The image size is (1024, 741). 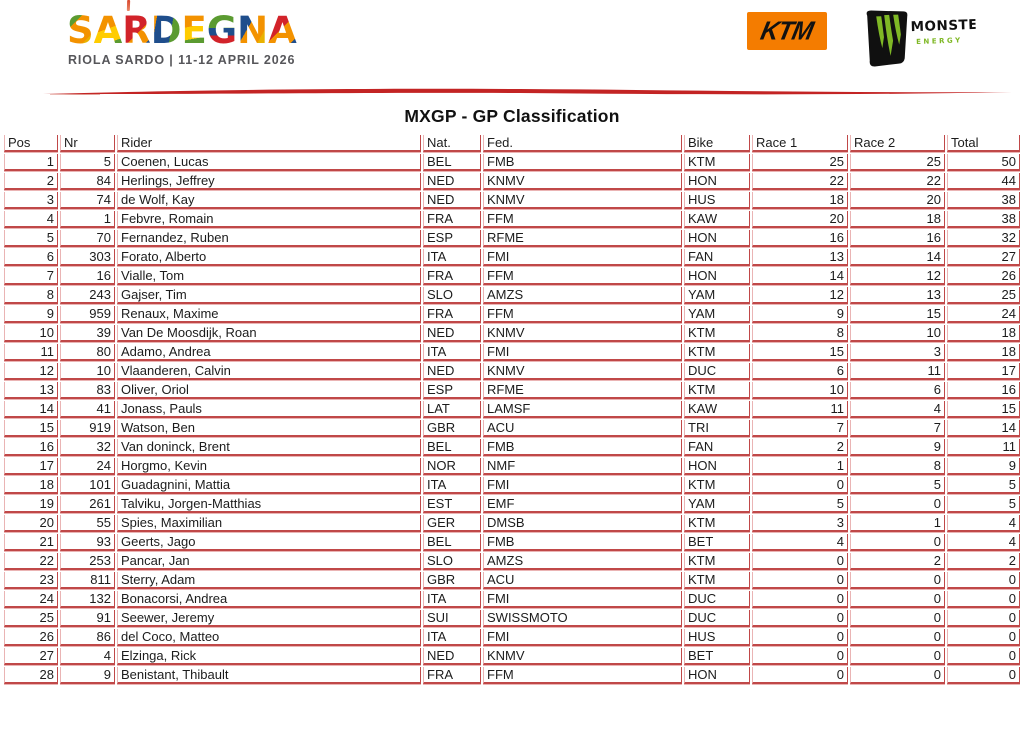 What do you see at coordinates (800, 371) in the screenshot?
I see `cell-race1: 6` at bounding box center [800, 371].